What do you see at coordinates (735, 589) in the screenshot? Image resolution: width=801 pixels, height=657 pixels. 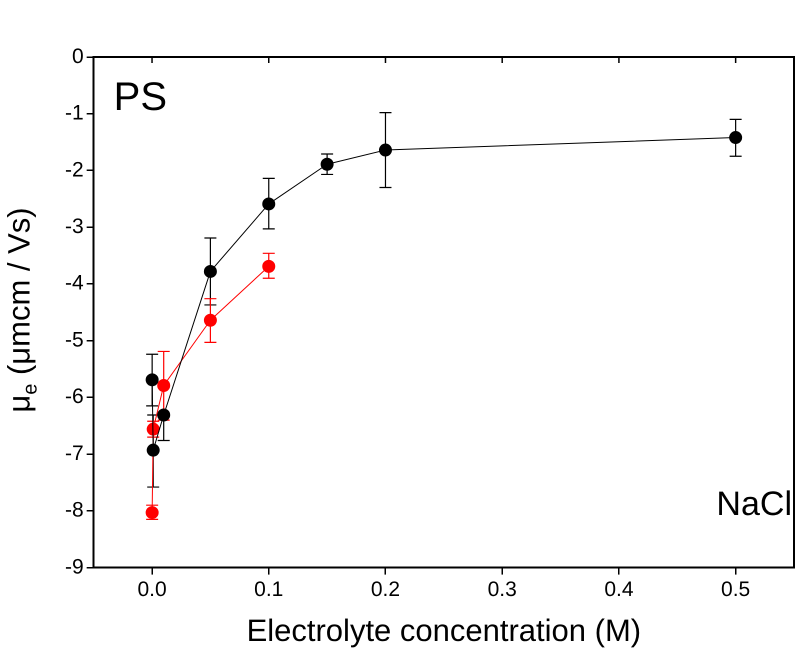 I see `x-tick-label: 0.5` at bounding box center [735, 589].